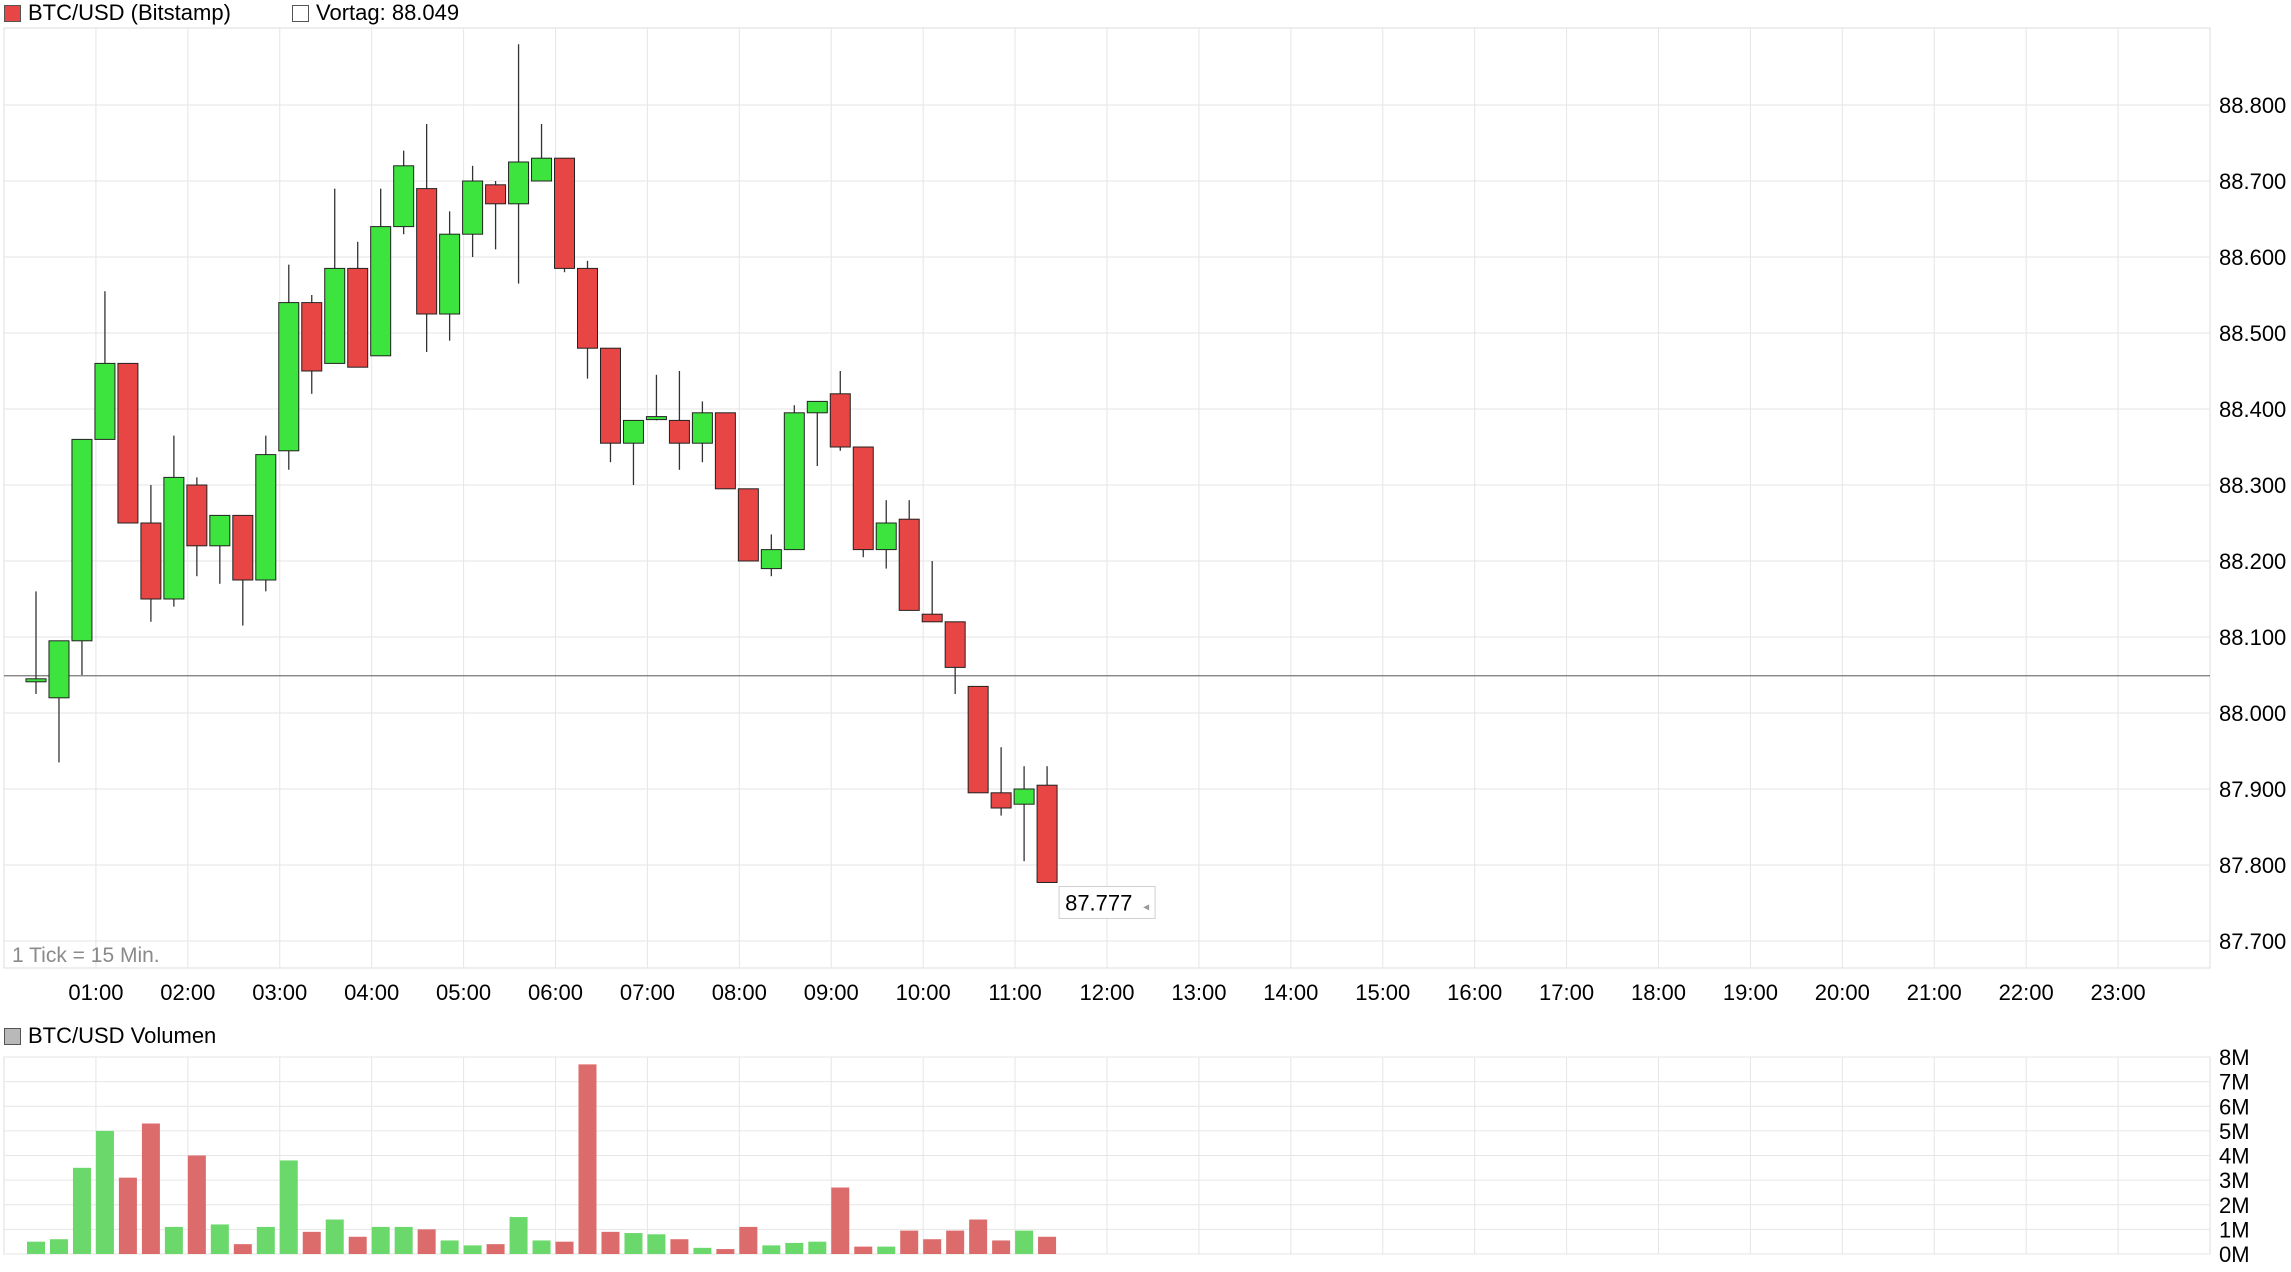 The image size is (2291, 1272). I want to click on price-tick-label: 88.100, so click(2252, 637).